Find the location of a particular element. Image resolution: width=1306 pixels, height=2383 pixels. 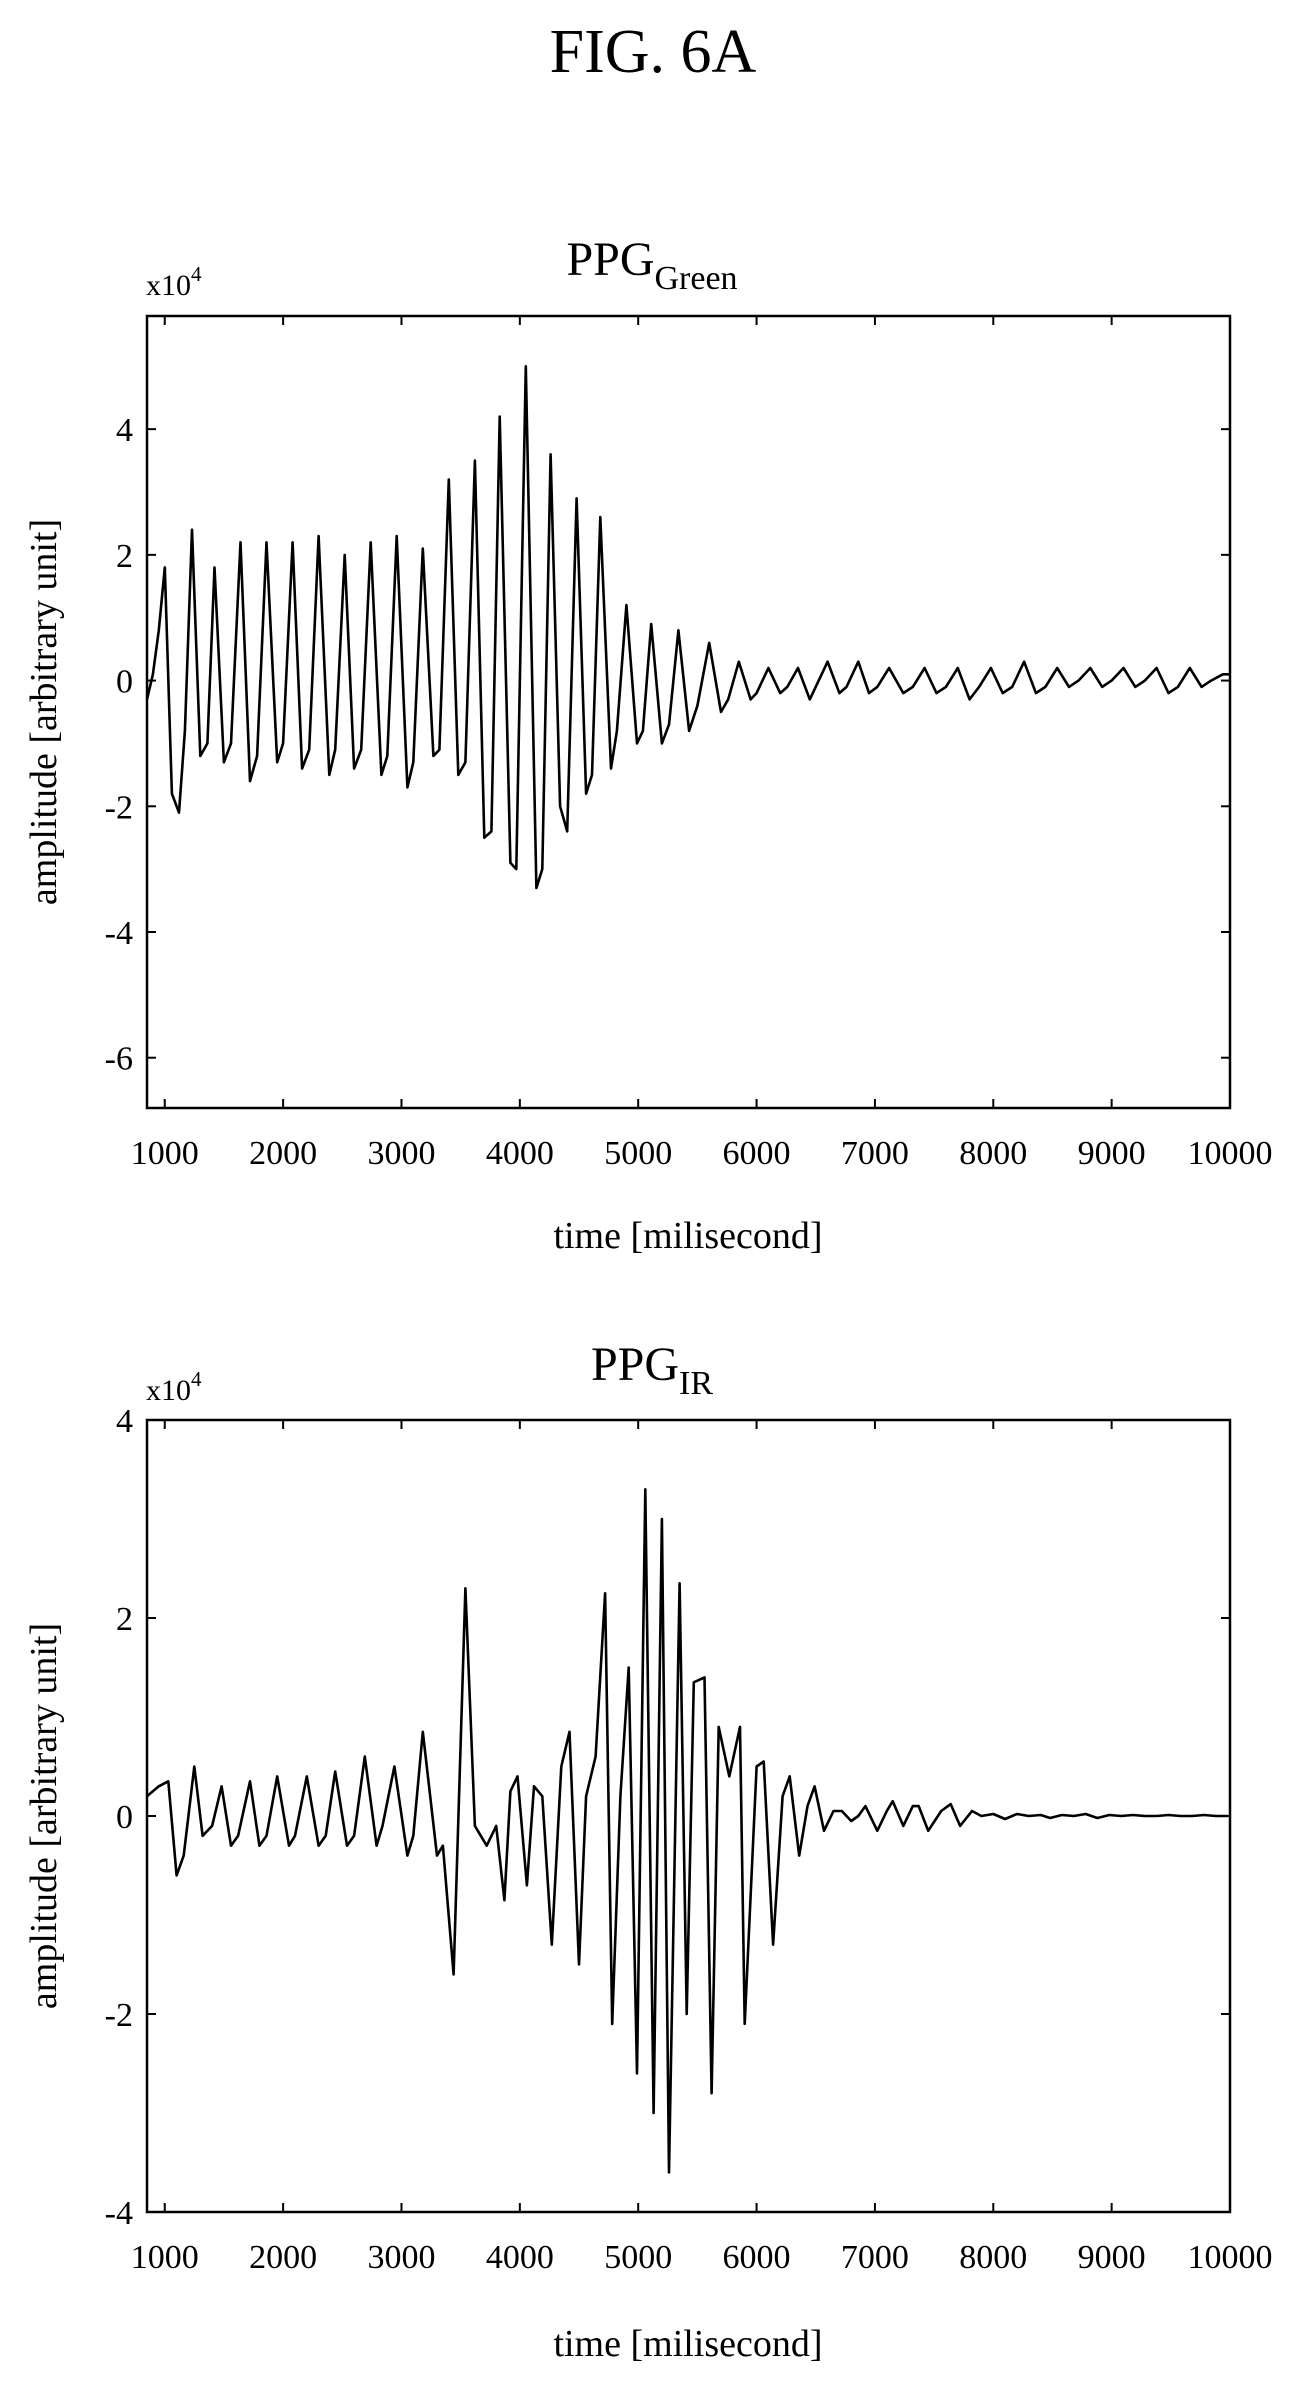

title-subscript: IR is located at coordinates (696, 1383).